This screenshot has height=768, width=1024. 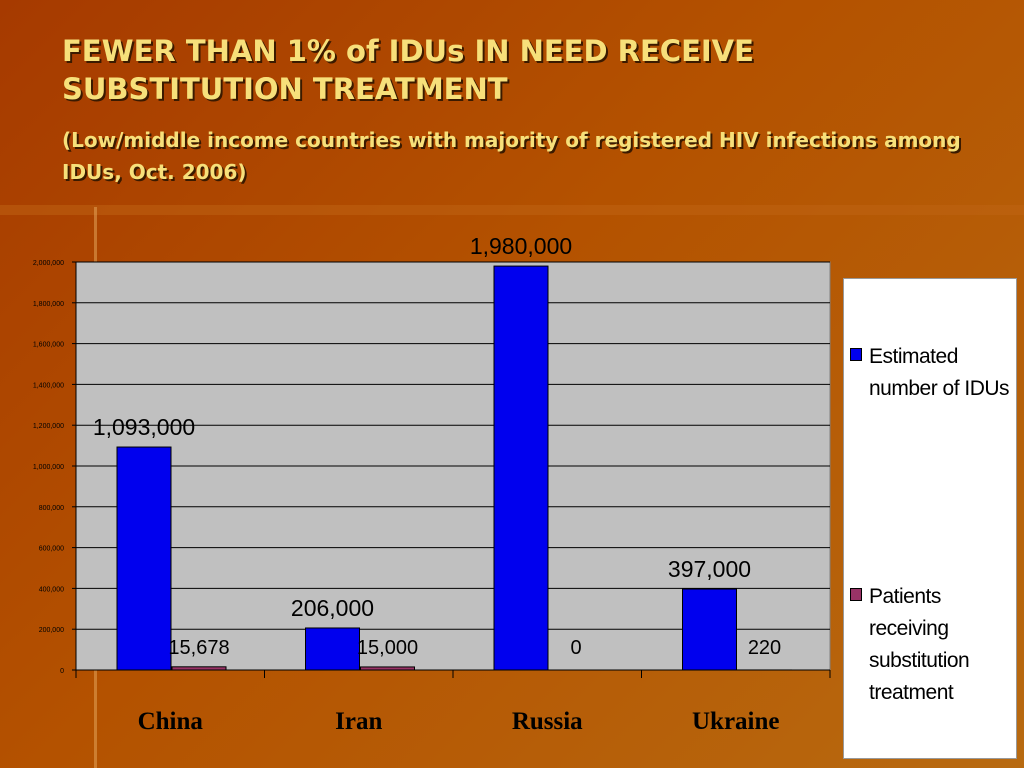 I want to click on y-tick-label: 0, so click(x=62, y=671).